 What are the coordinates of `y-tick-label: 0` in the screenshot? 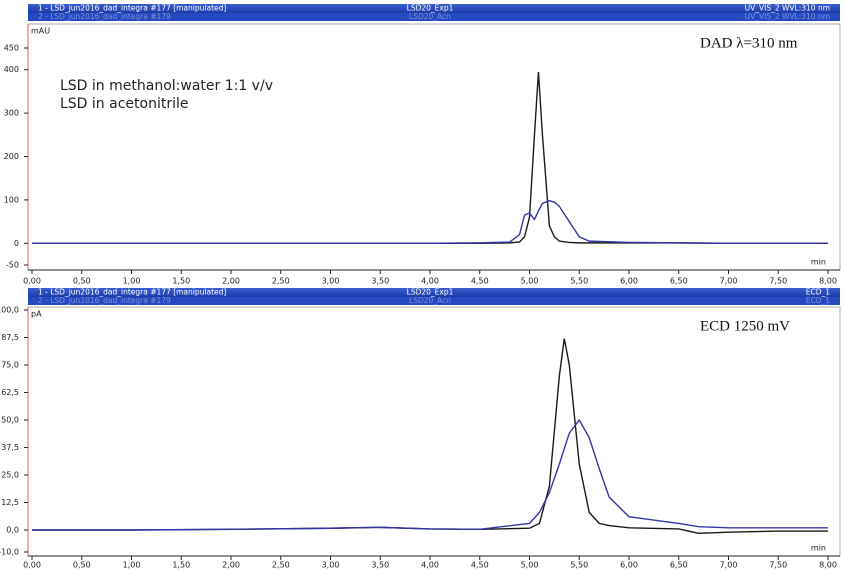 It's located at (16, 243).